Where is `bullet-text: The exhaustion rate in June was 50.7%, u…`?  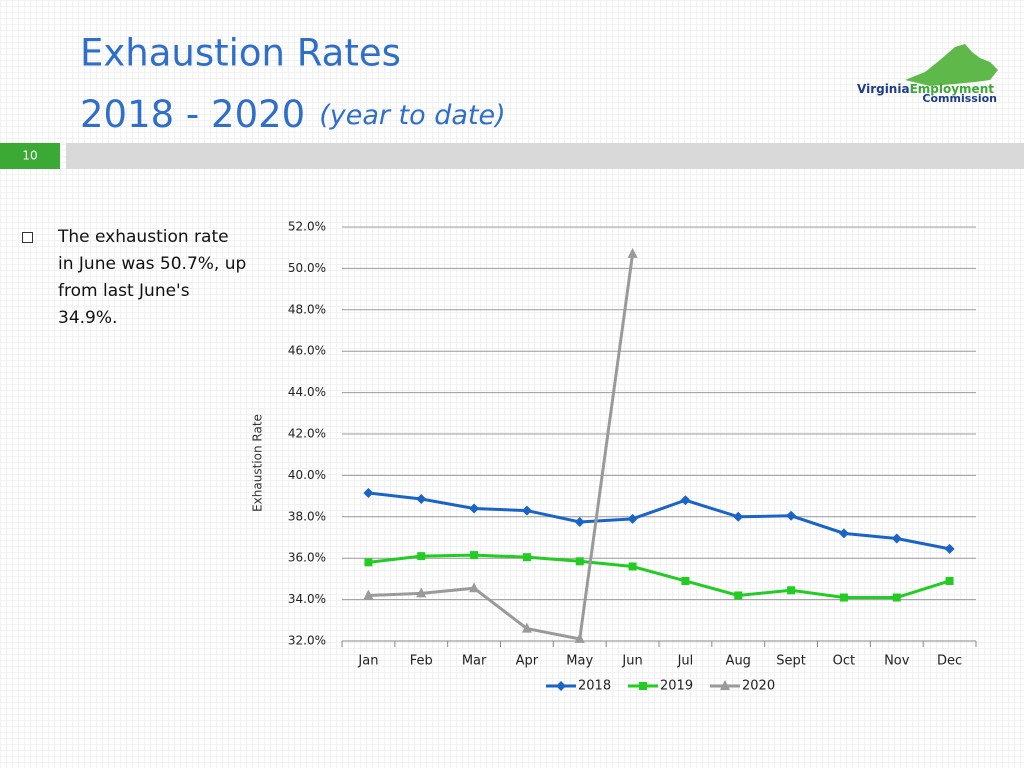
bullet-text: The exhaustion rate in June was 50.7%, u… is located at coordinates (152, 277).